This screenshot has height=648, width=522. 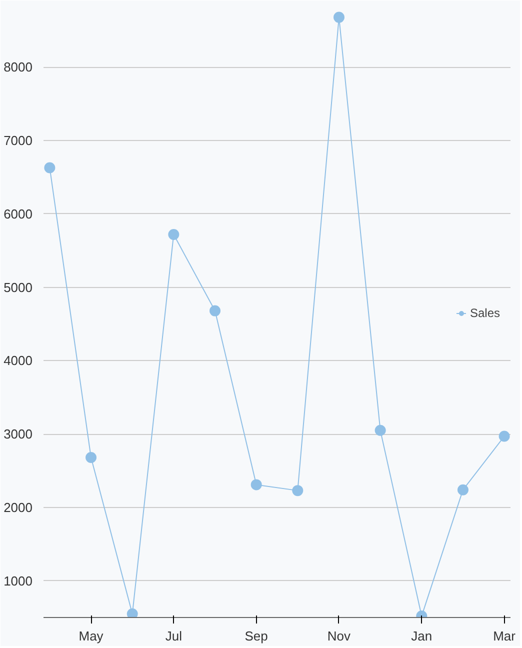 What do you see at coordinates (18, 287) in the screenshot?
I see `y-tick-label: 5000` at bounding box center [18, 287].